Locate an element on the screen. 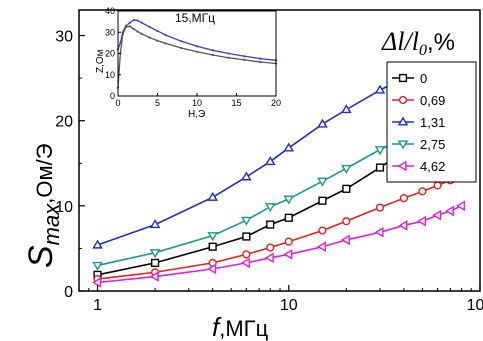  inset-x-tick-label: 20 is located at coordinates (276, 103).